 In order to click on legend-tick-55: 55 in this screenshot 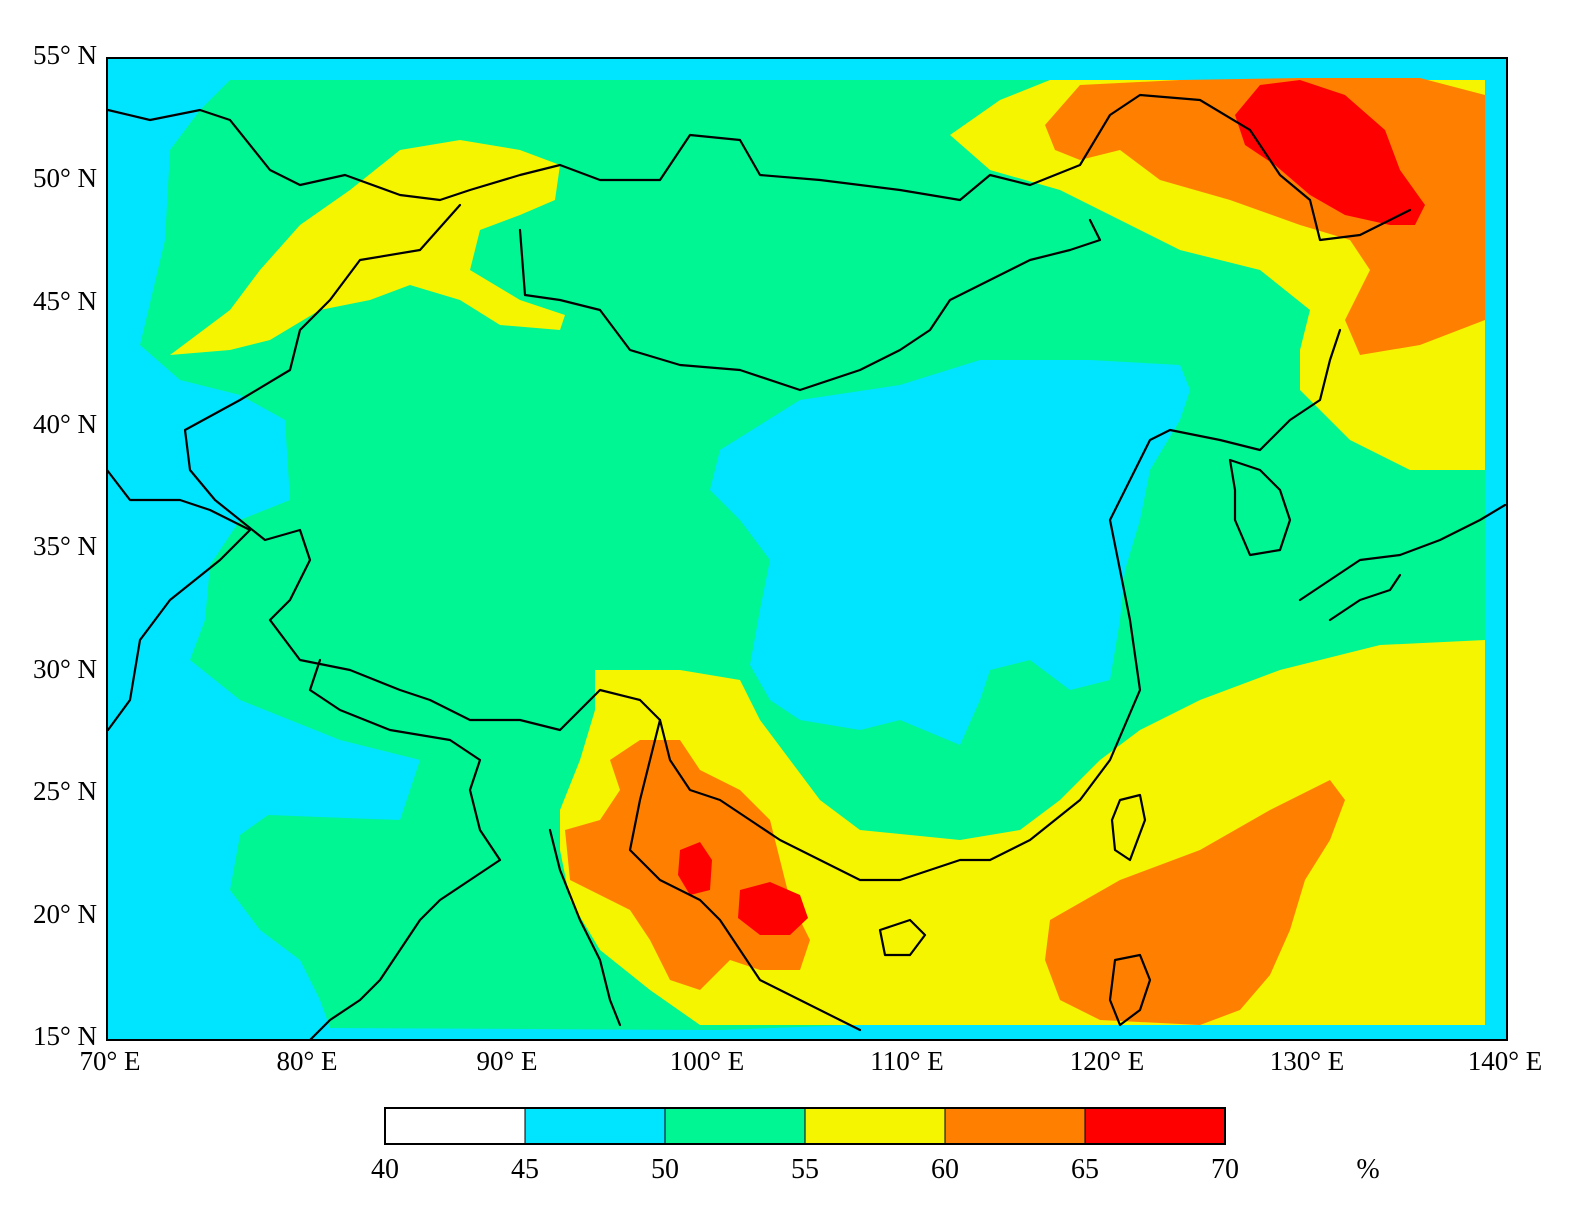, I will do `click(805, 1169)`.